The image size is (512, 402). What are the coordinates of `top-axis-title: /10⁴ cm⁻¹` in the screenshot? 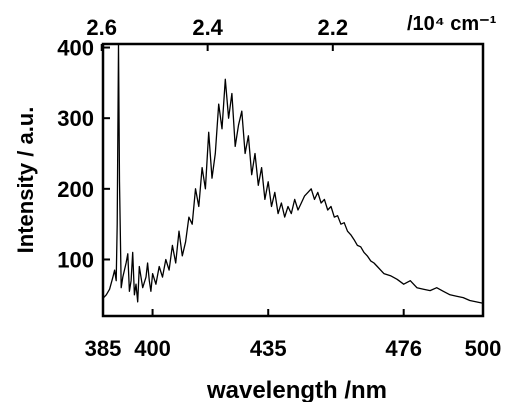 It's located at (452, 24).